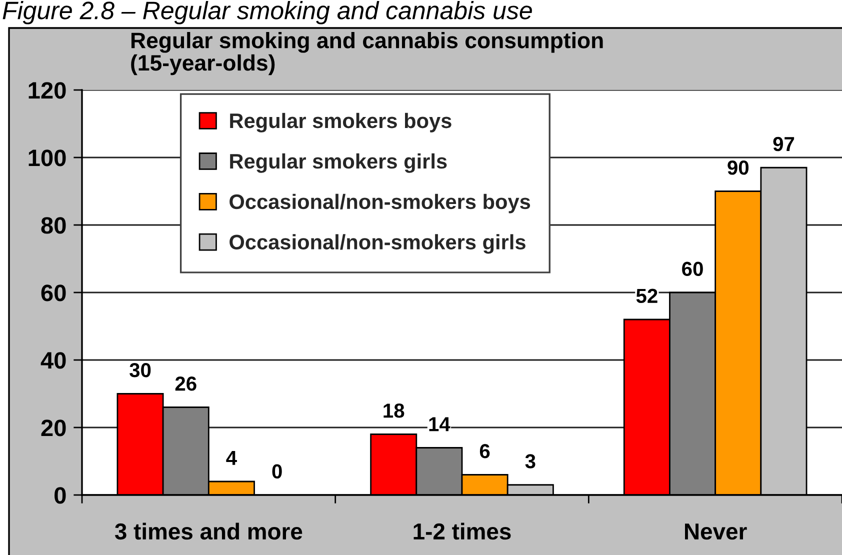 The image size is (842, 555). Describe the element at coordinates (338, 163) in the screenshot. I see `legend-label: Regular smokers girls` at that location.